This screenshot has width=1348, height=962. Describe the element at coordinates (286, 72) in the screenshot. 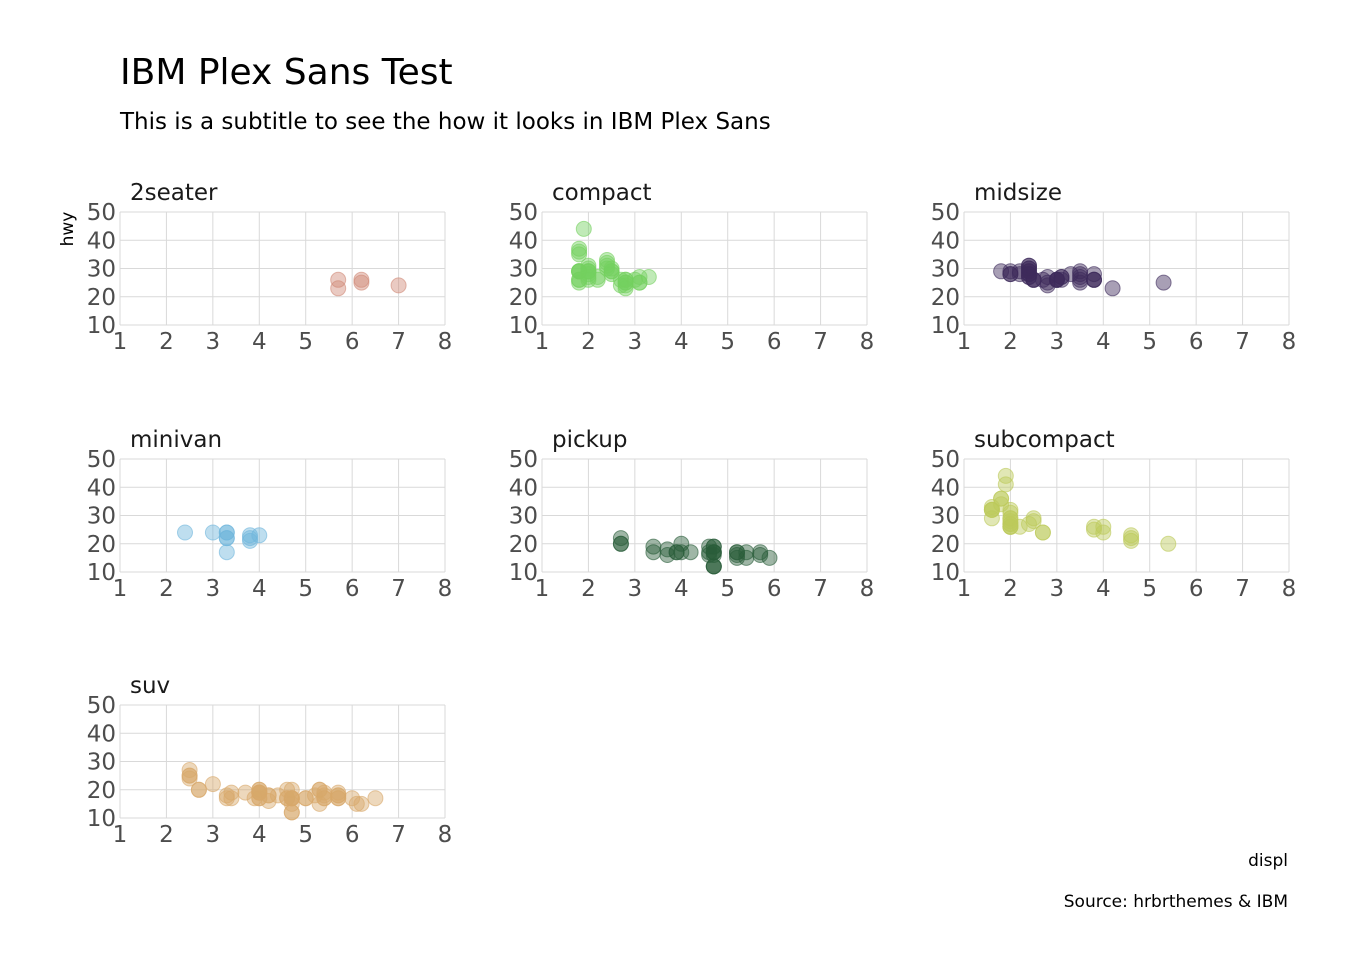

I see `chart-title: IBM Plex Sans Test` at that location.